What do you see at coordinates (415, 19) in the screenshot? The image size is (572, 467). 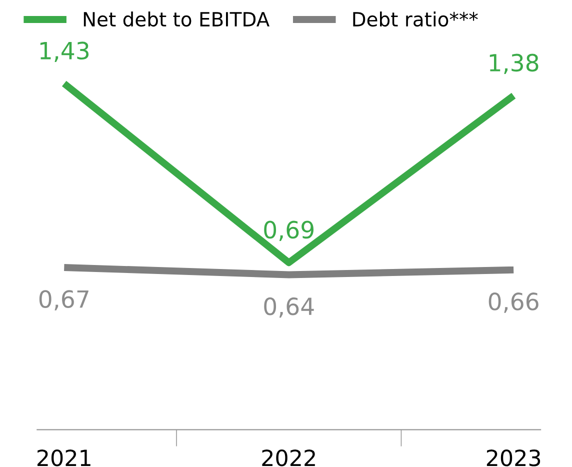 I see `legend-label: Debt ratio***` at bounding box center [415, 19].